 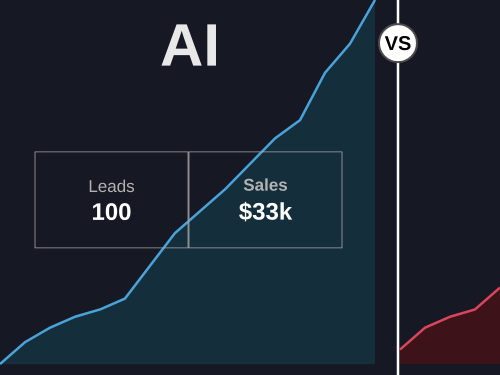 I want to click on annotation: Leads, so click(x=112, y=186).